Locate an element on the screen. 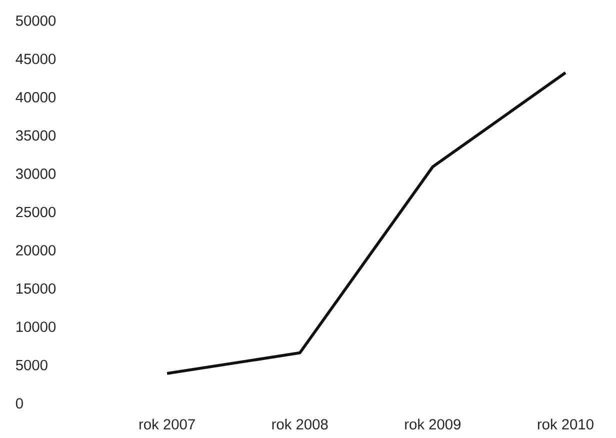 This screenshot has width=616, height=438. x-tick-label: rok 2009 is located at coordinates (433, 424).